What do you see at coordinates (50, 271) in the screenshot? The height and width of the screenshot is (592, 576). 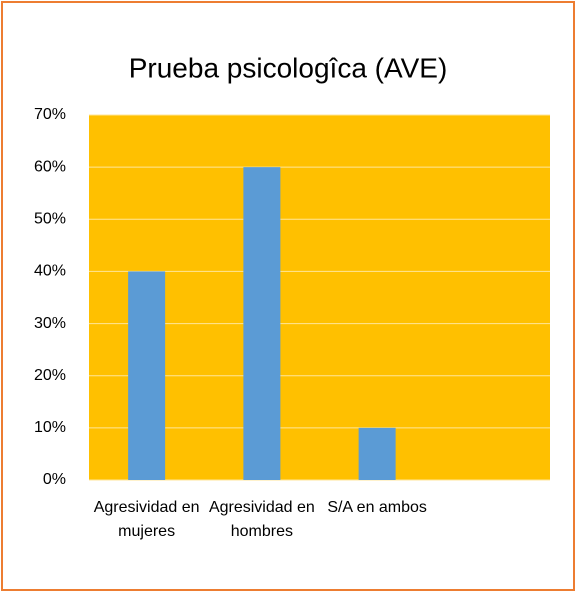 I see `y-tick-label: 40%` at bounding box center [50, 271].